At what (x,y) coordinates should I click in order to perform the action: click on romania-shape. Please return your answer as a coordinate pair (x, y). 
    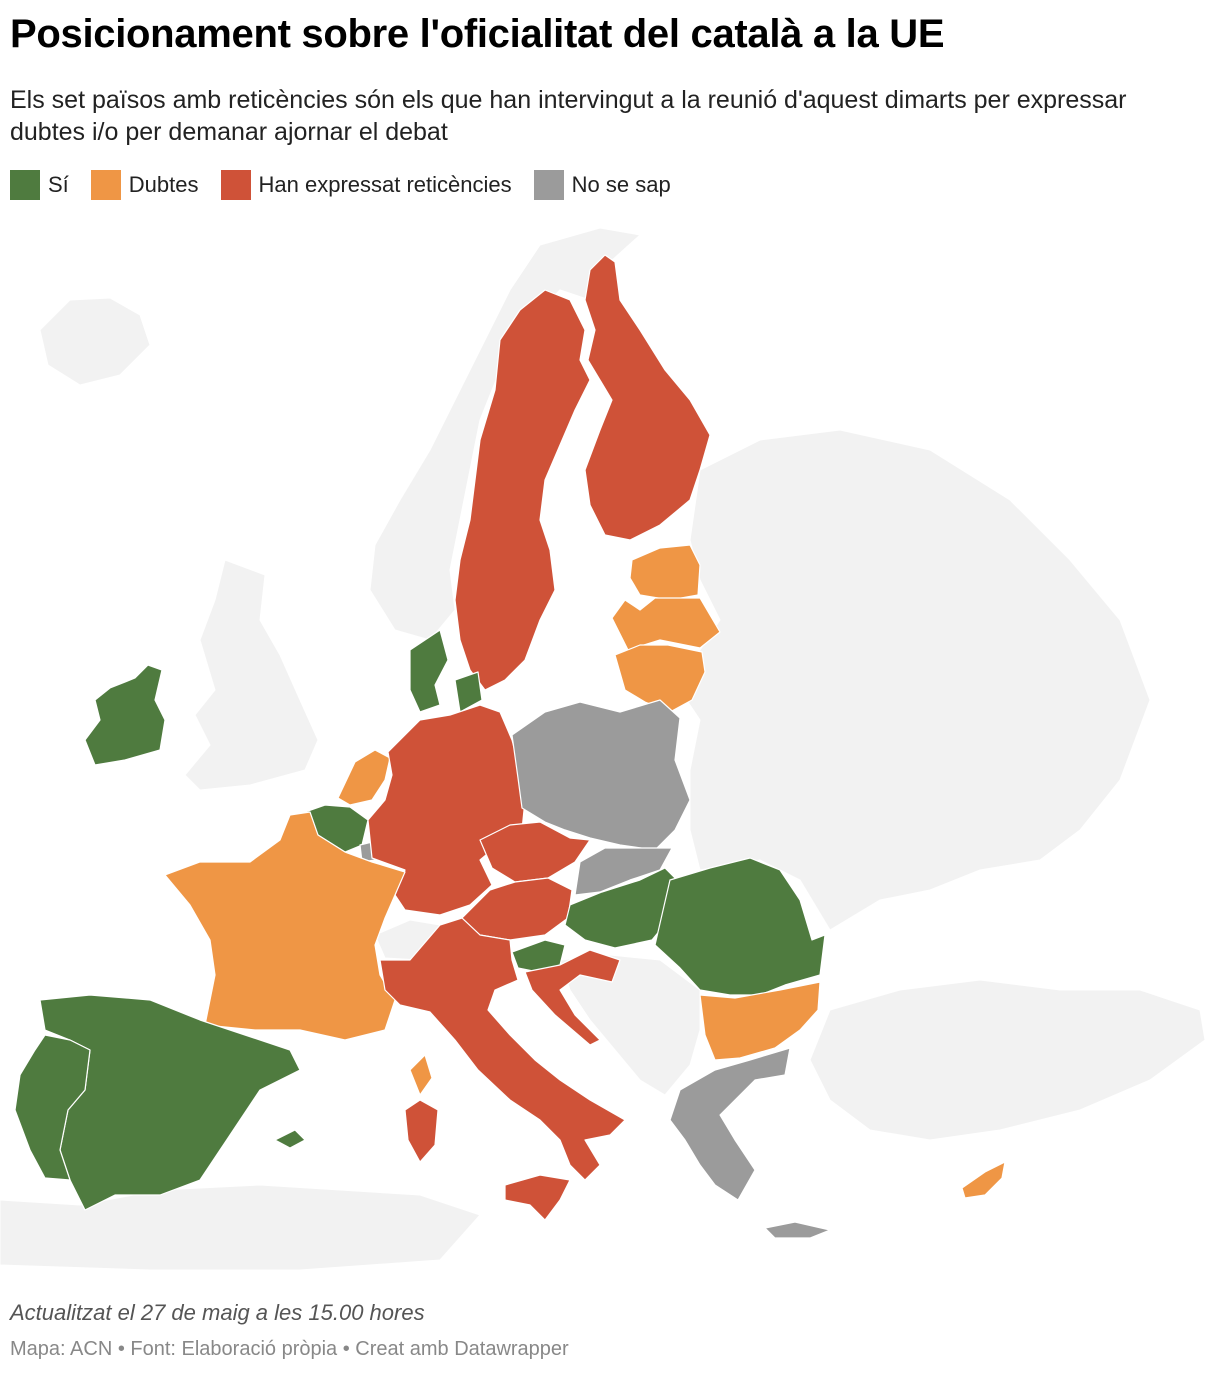
    Looking at the image, I should click on (740, 926).